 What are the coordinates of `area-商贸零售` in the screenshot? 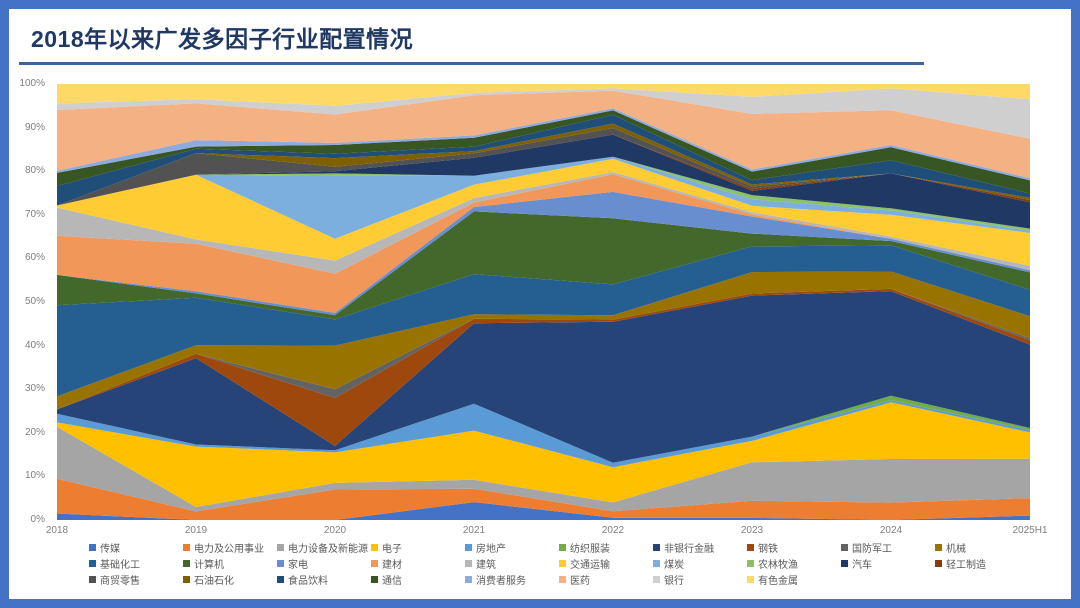 It's located at (543, 167).